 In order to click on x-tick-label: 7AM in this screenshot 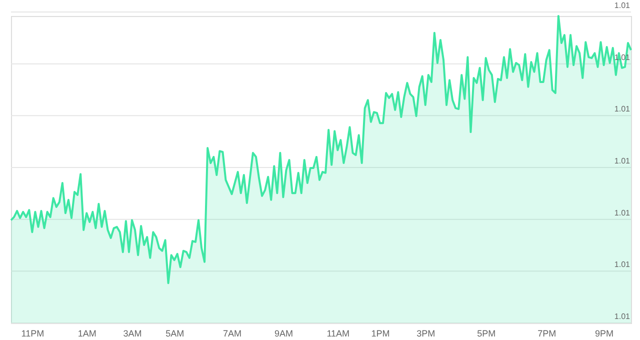, I will do `click(232, 333)`.